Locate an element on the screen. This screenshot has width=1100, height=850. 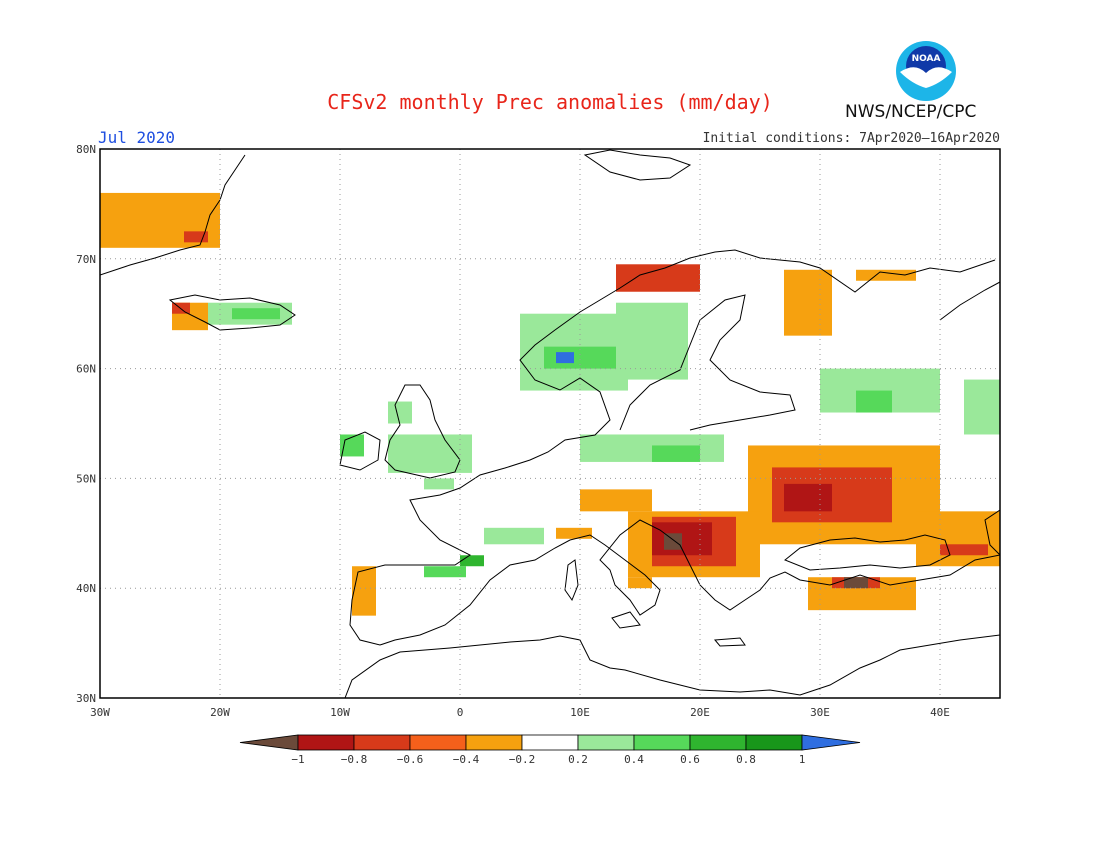
lon-tick-label: 10E is located at coordinates (580, 712).